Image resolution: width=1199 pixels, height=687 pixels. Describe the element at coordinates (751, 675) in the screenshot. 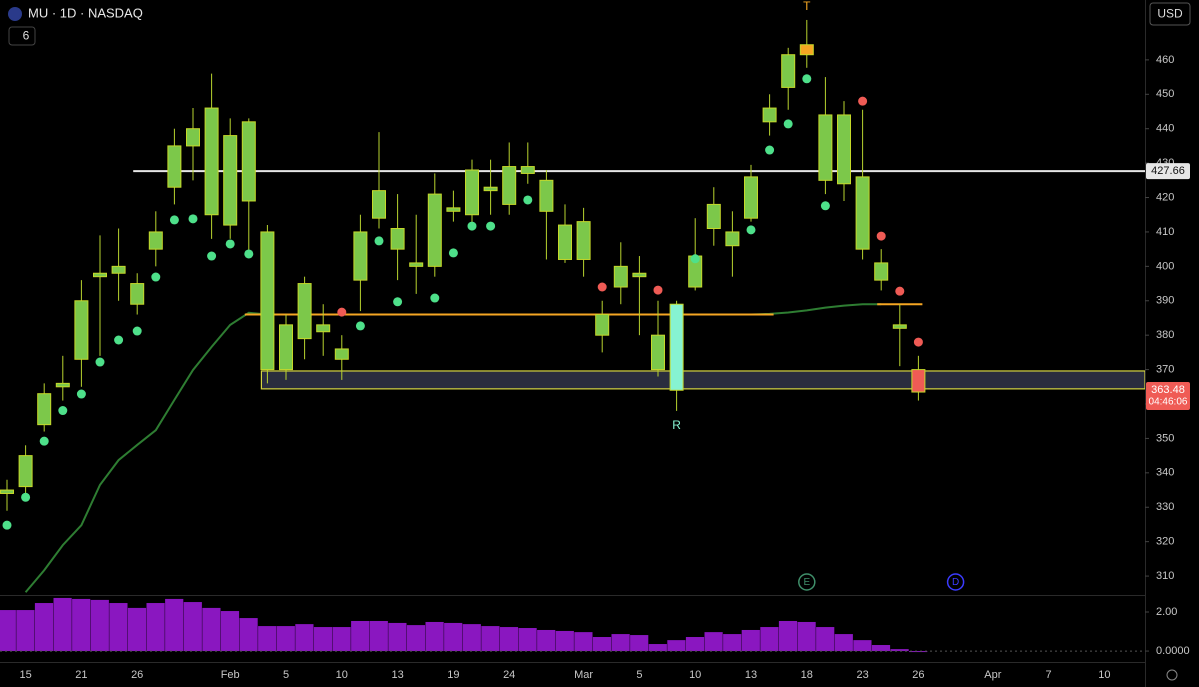

I see `x-tick-label: 13` at that location.